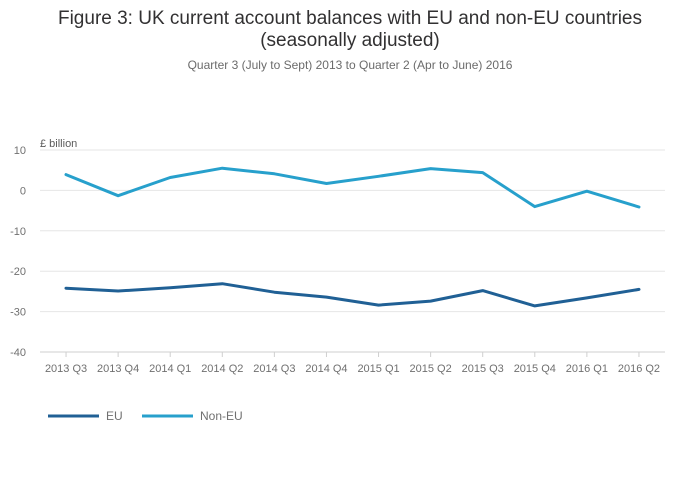  What do you see at coordinates (18, 272) in the screenshot?
I see `y-tick-label: -20` at bounding box center [18, 272].